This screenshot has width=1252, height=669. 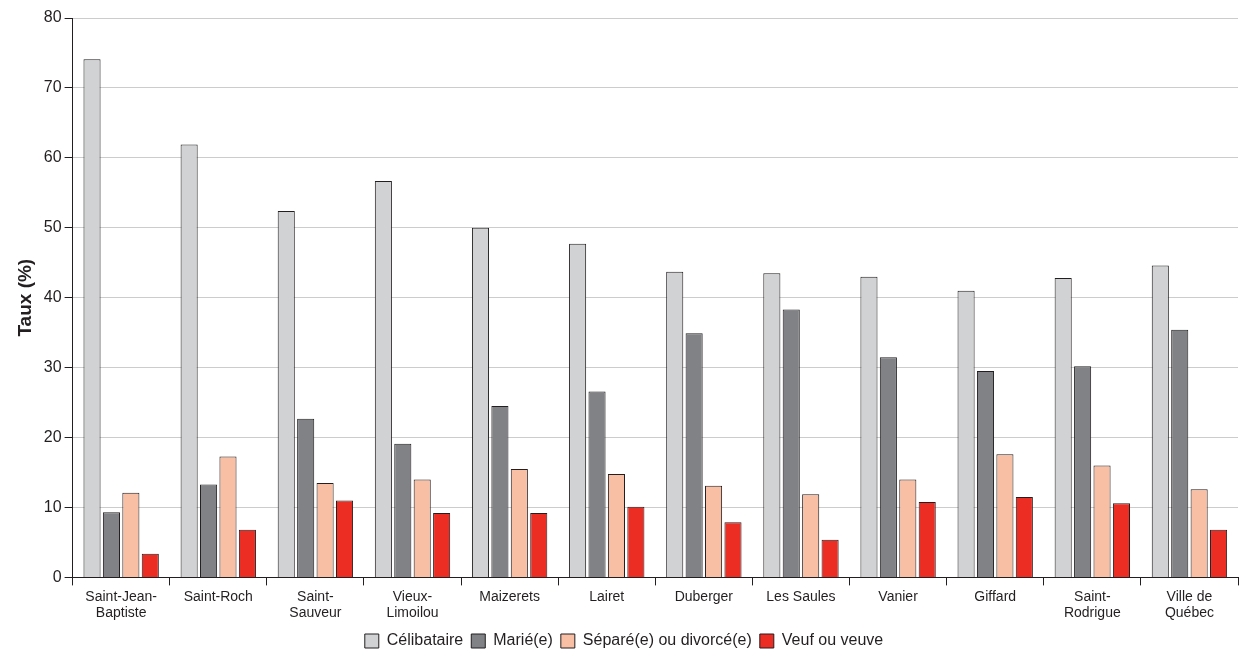 What do you see at coordinates (607, 595) in the screenshot?
I see `x-tick-label: Lairet` at bounding box center [607, 595].